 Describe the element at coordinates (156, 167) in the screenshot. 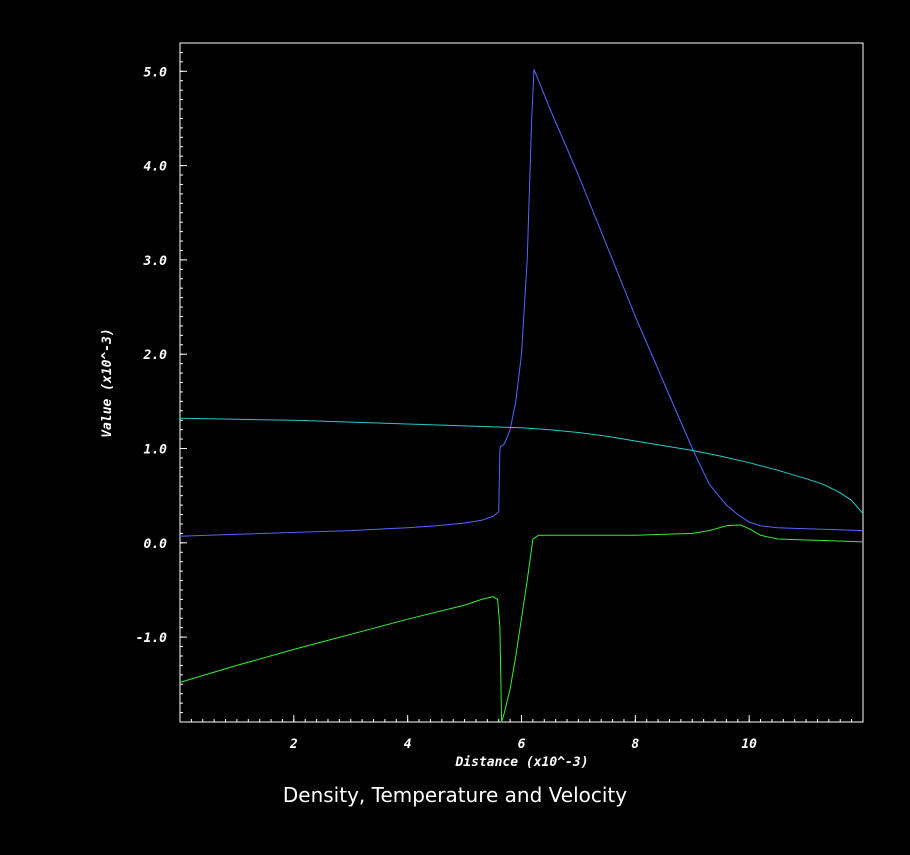

I see `y-tick-label: 4.0` at that location.